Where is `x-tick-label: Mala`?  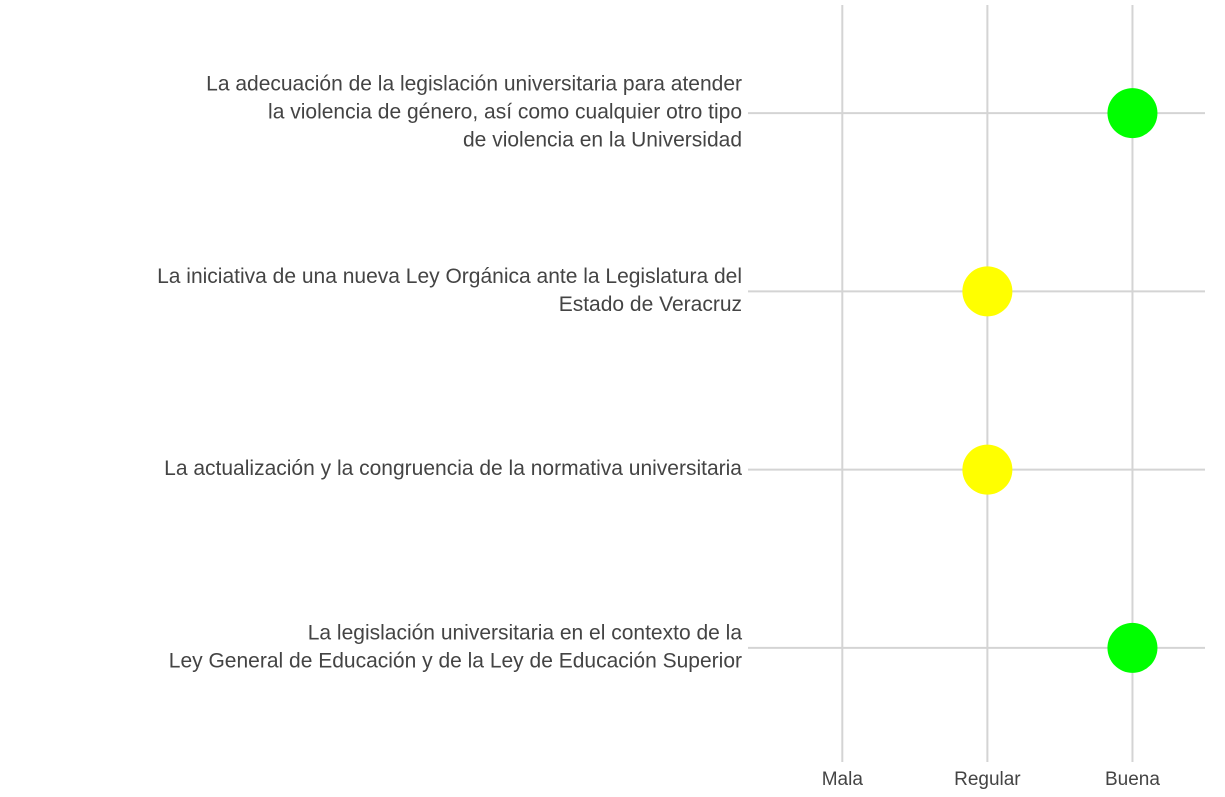 x-tick-label: Mala is located at coordinates (843, 779).